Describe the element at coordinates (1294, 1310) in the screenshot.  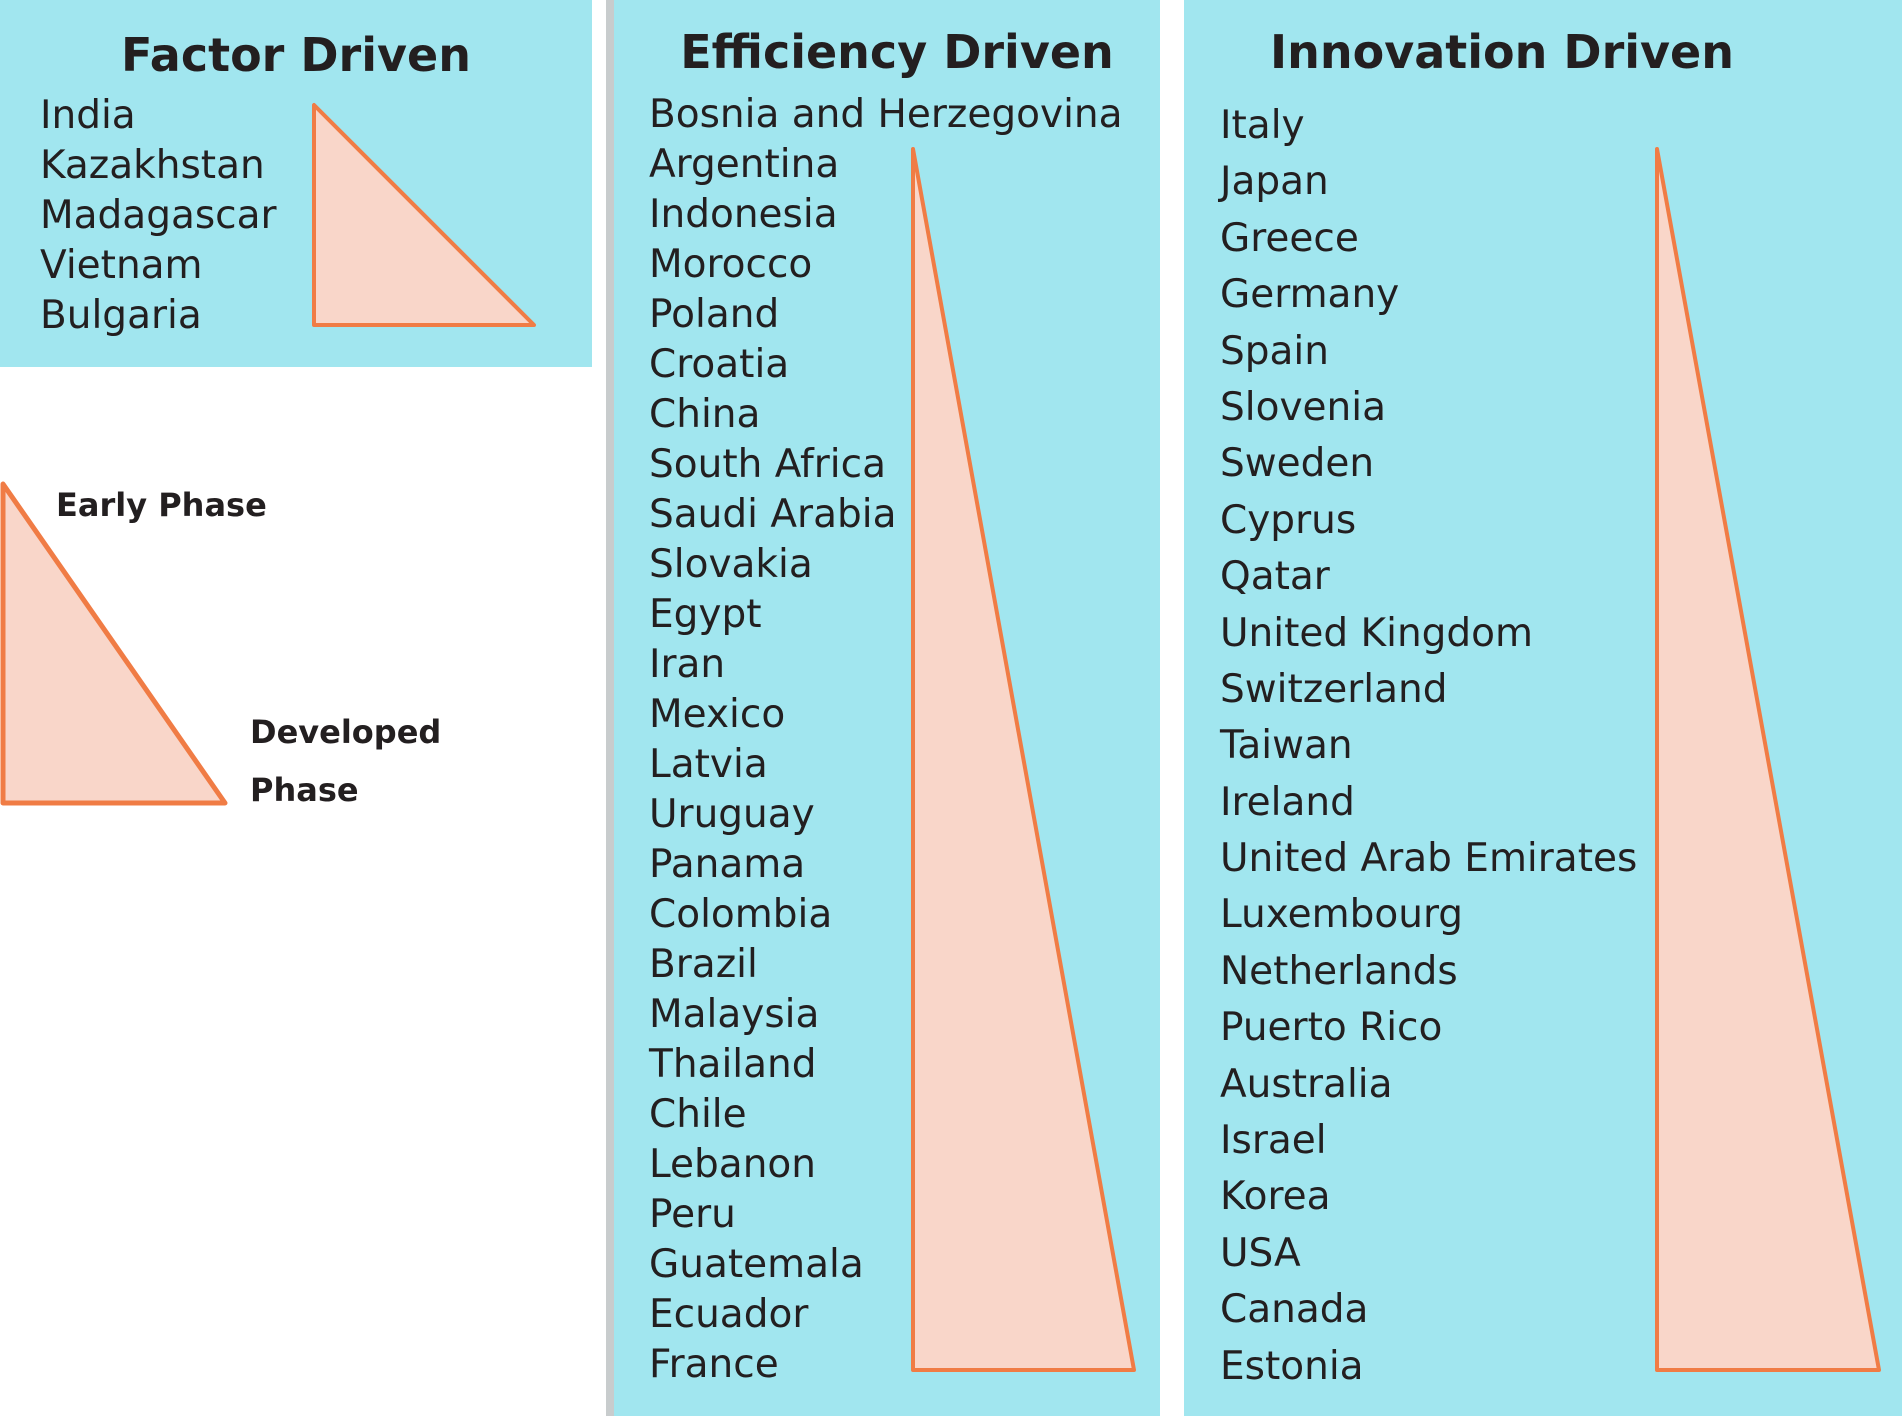
I see `country-item: Canada` at that location.